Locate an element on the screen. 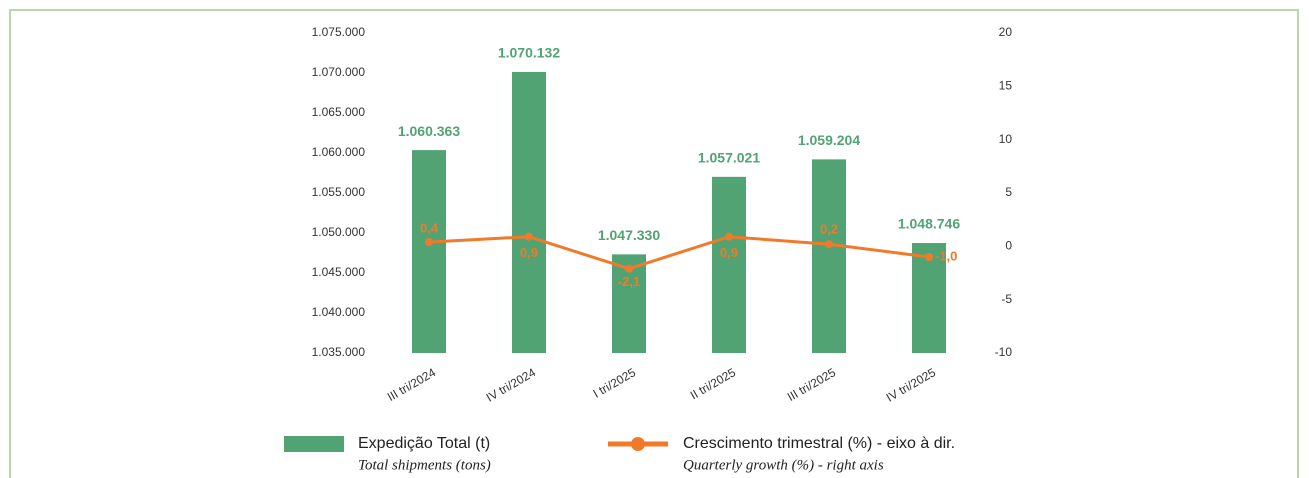 This screenshot has height=478, width=1309. x-tick-label: II tri/2025 is located at coordinates (713, 383).